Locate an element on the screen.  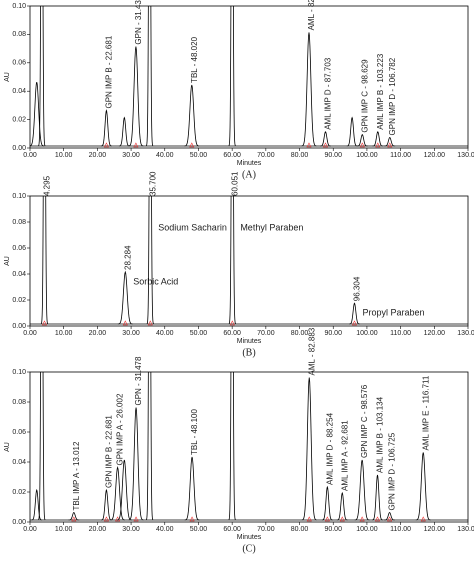
y-tick-label: 0.10 is located at coordinates (19, 196).